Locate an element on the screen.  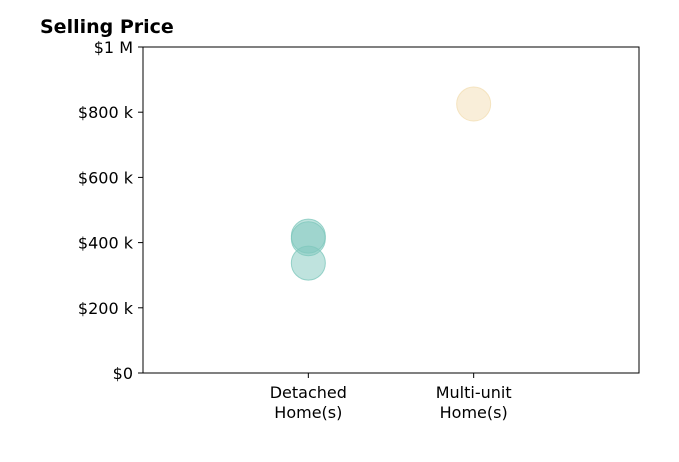
y-tick-label: $200 k is located at coordinates (106, 308).